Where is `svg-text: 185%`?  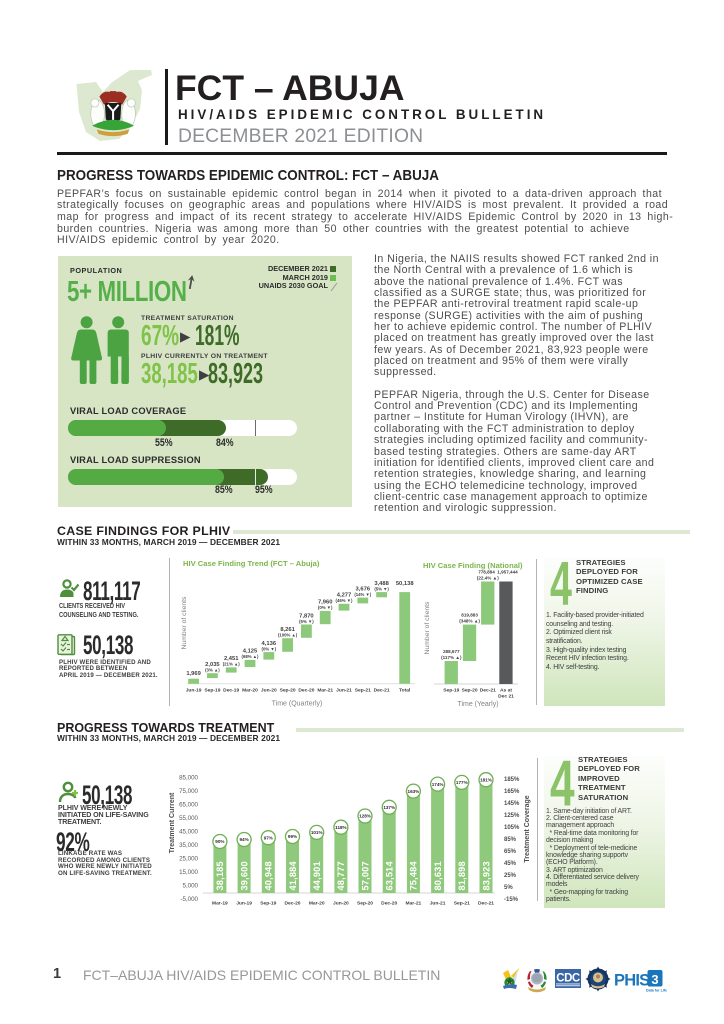
svg-text: 185% is located at coordinates (512, 780).